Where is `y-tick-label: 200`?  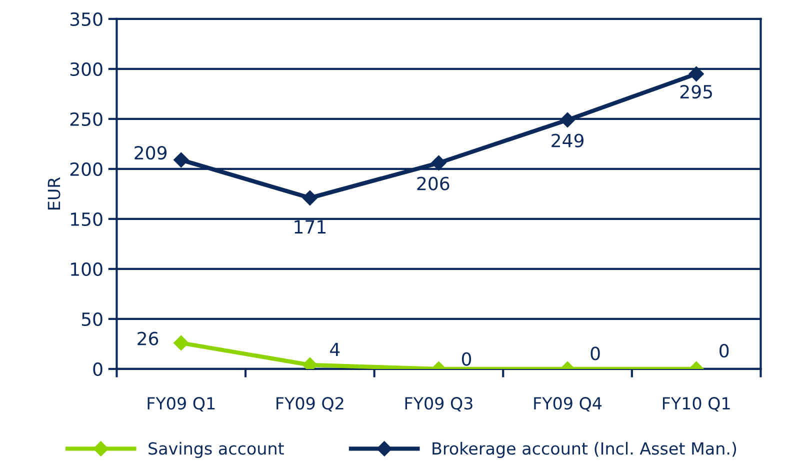
y-tick-label: 200 is located at coordinates (86, 169).